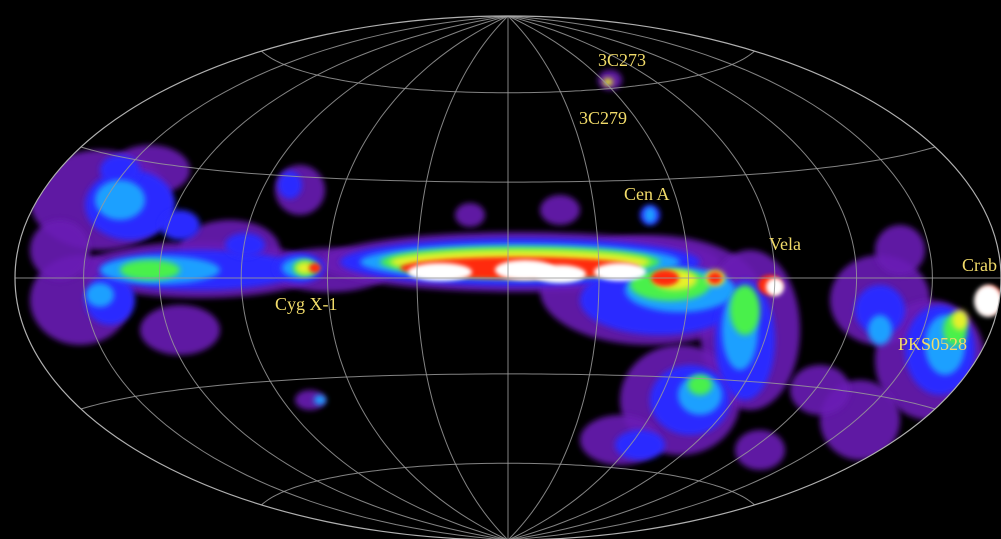 The width and height of the screenshot is (1001, 539). I want to click on source-label-3c279: 3C279, so click(603, 118).